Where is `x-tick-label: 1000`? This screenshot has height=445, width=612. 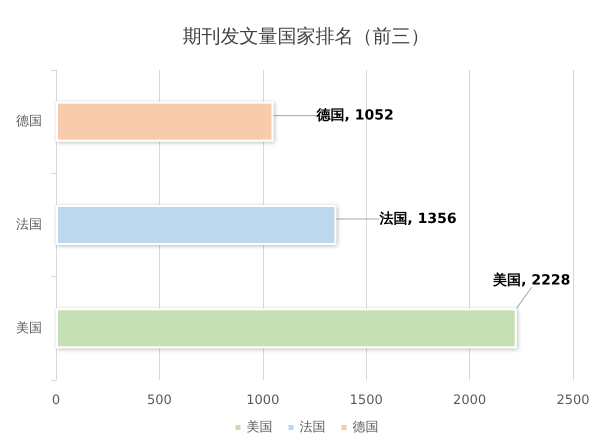 x-tick-label: 1000 is located at coordinates (263, 400).